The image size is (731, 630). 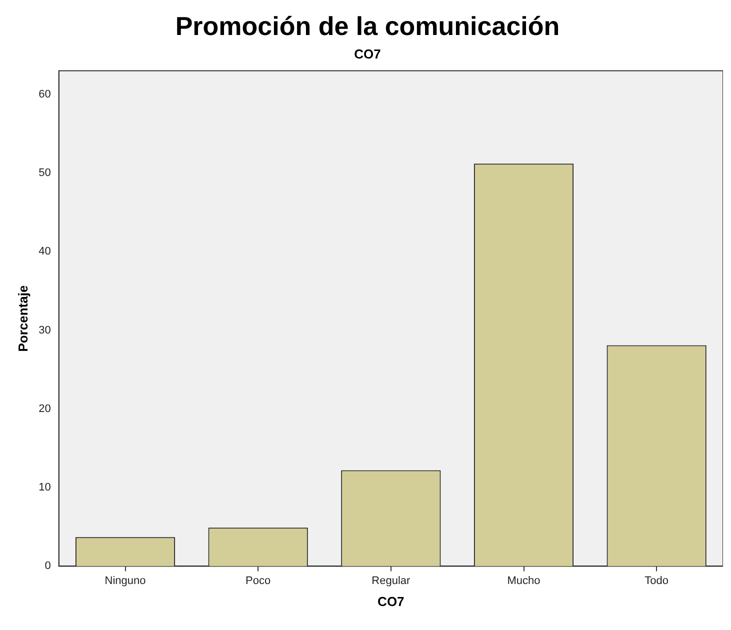 I want to click on x-tick-label: Regular, so click(x=391, y=580).